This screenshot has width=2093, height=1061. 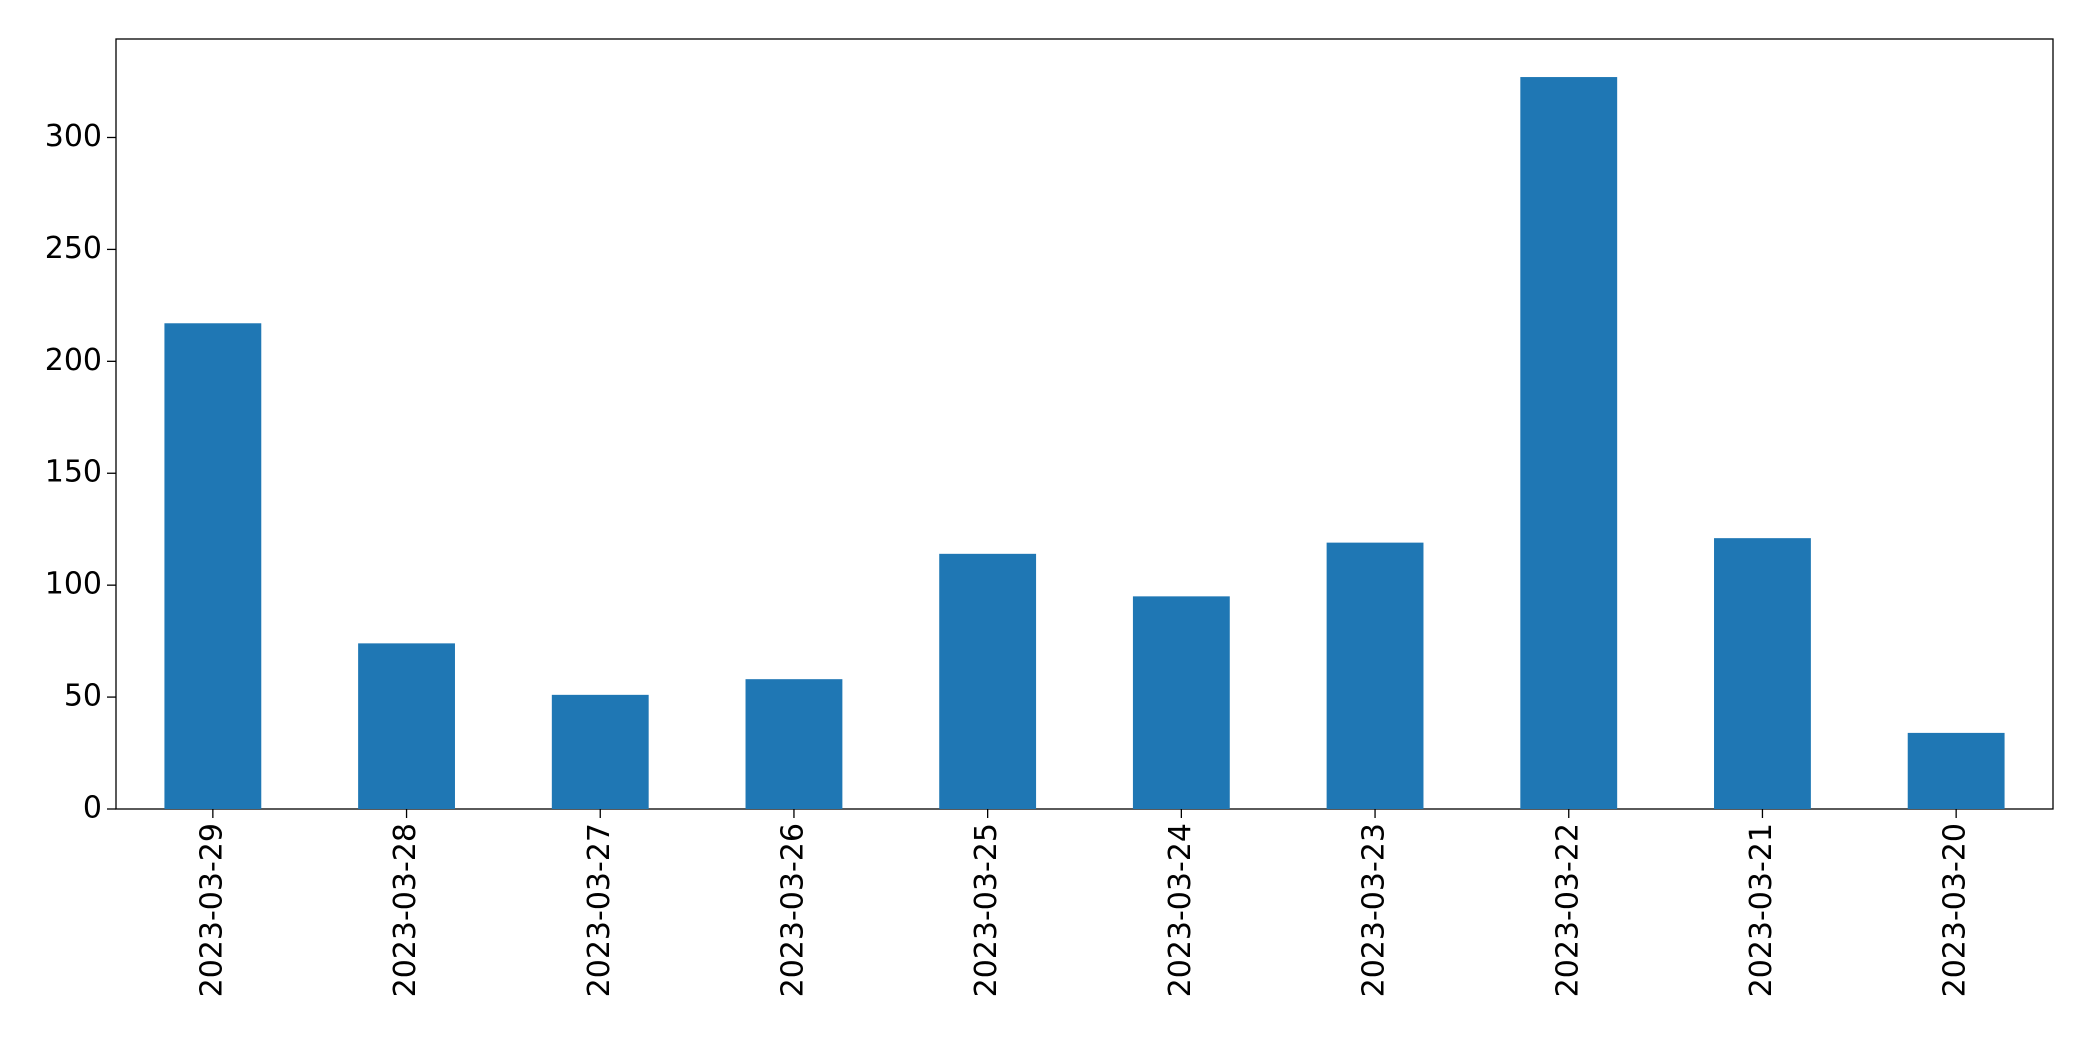 What do you see at coordinates (599, 910) in the screenshot?
I see `x-tick-label: 2023-03-27` at bounding box center [599, 910].